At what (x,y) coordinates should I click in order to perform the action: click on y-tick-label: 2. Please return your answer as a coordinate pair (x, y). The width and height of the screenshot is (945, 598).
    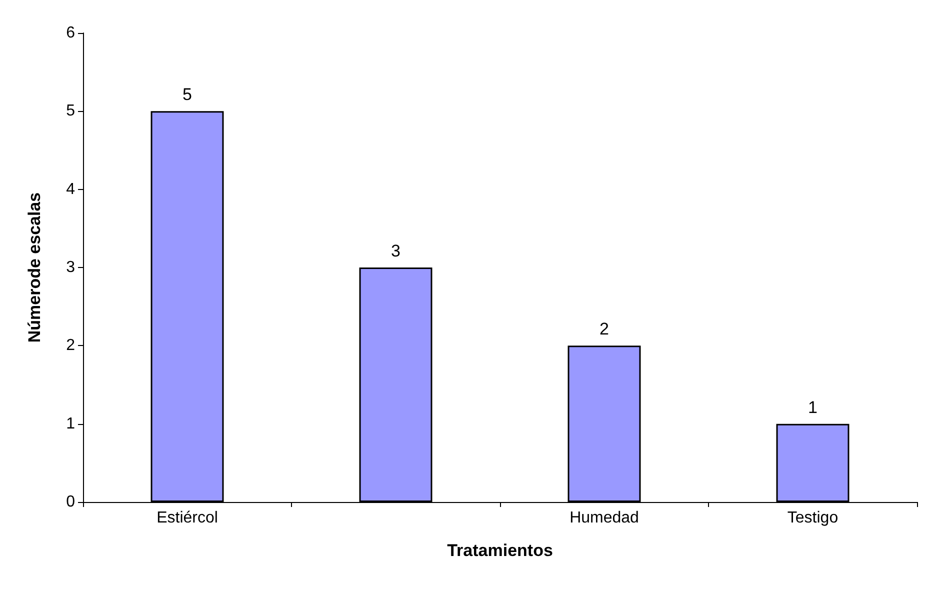
    Looking at the image, I should click on (71, 345).